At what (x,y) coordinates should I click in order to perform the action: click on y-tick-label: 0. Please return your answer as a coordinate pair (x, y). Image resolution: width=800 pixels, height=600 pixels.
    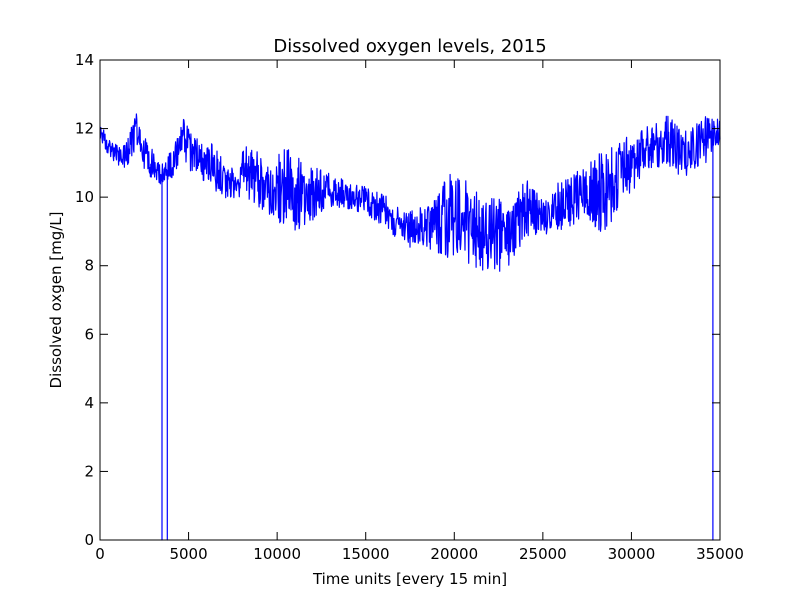
    Looking at the image, I should click on (89, 540).